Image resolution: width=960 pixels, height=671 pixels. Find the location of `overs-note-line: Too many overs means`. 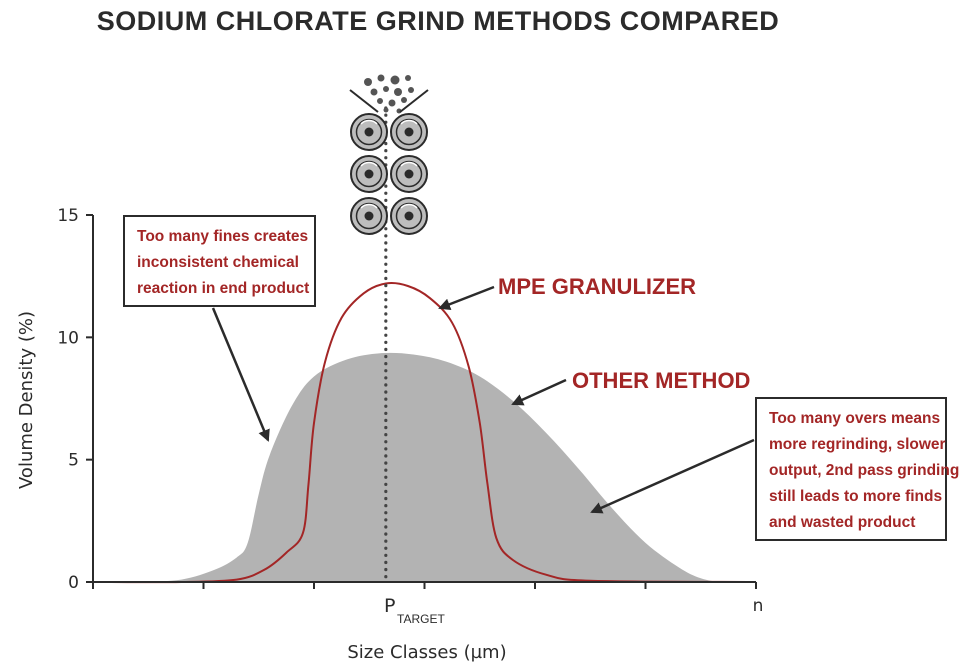

overs-note-line: Too many overs means is located at coordinates (854, 418).